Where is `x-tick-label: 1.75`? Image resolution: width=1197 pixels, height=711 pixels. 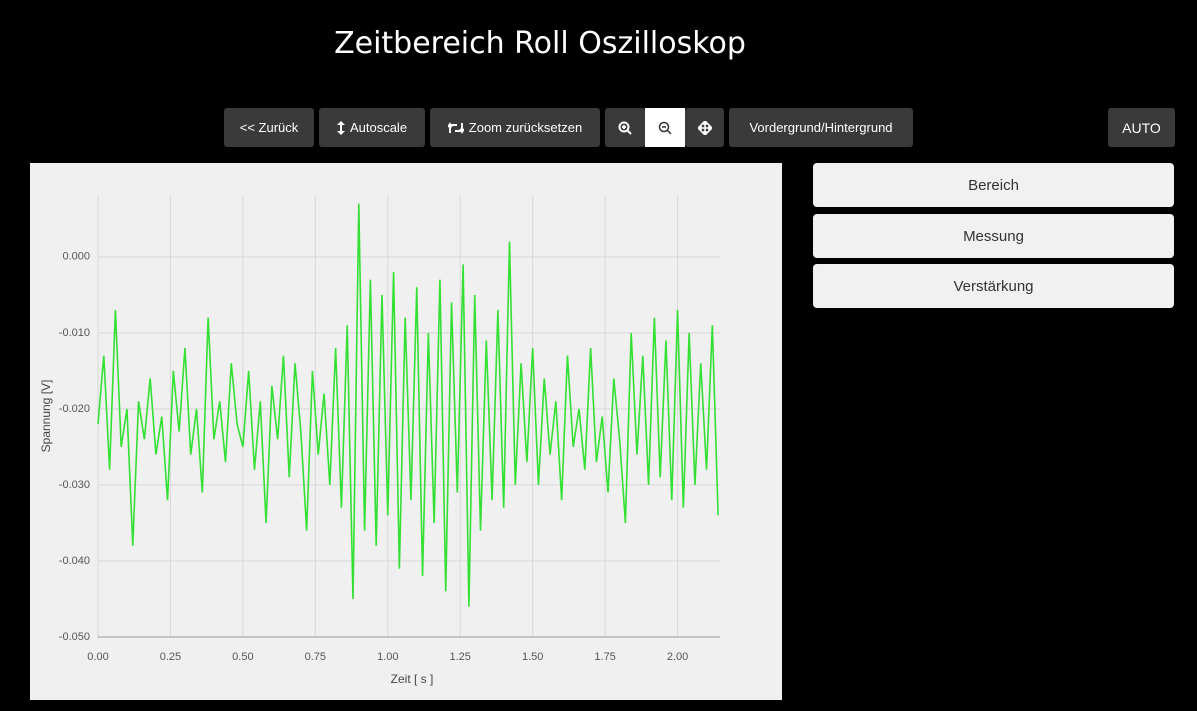 x-tick-label: 1.75 is located at coordinates (604, 657).